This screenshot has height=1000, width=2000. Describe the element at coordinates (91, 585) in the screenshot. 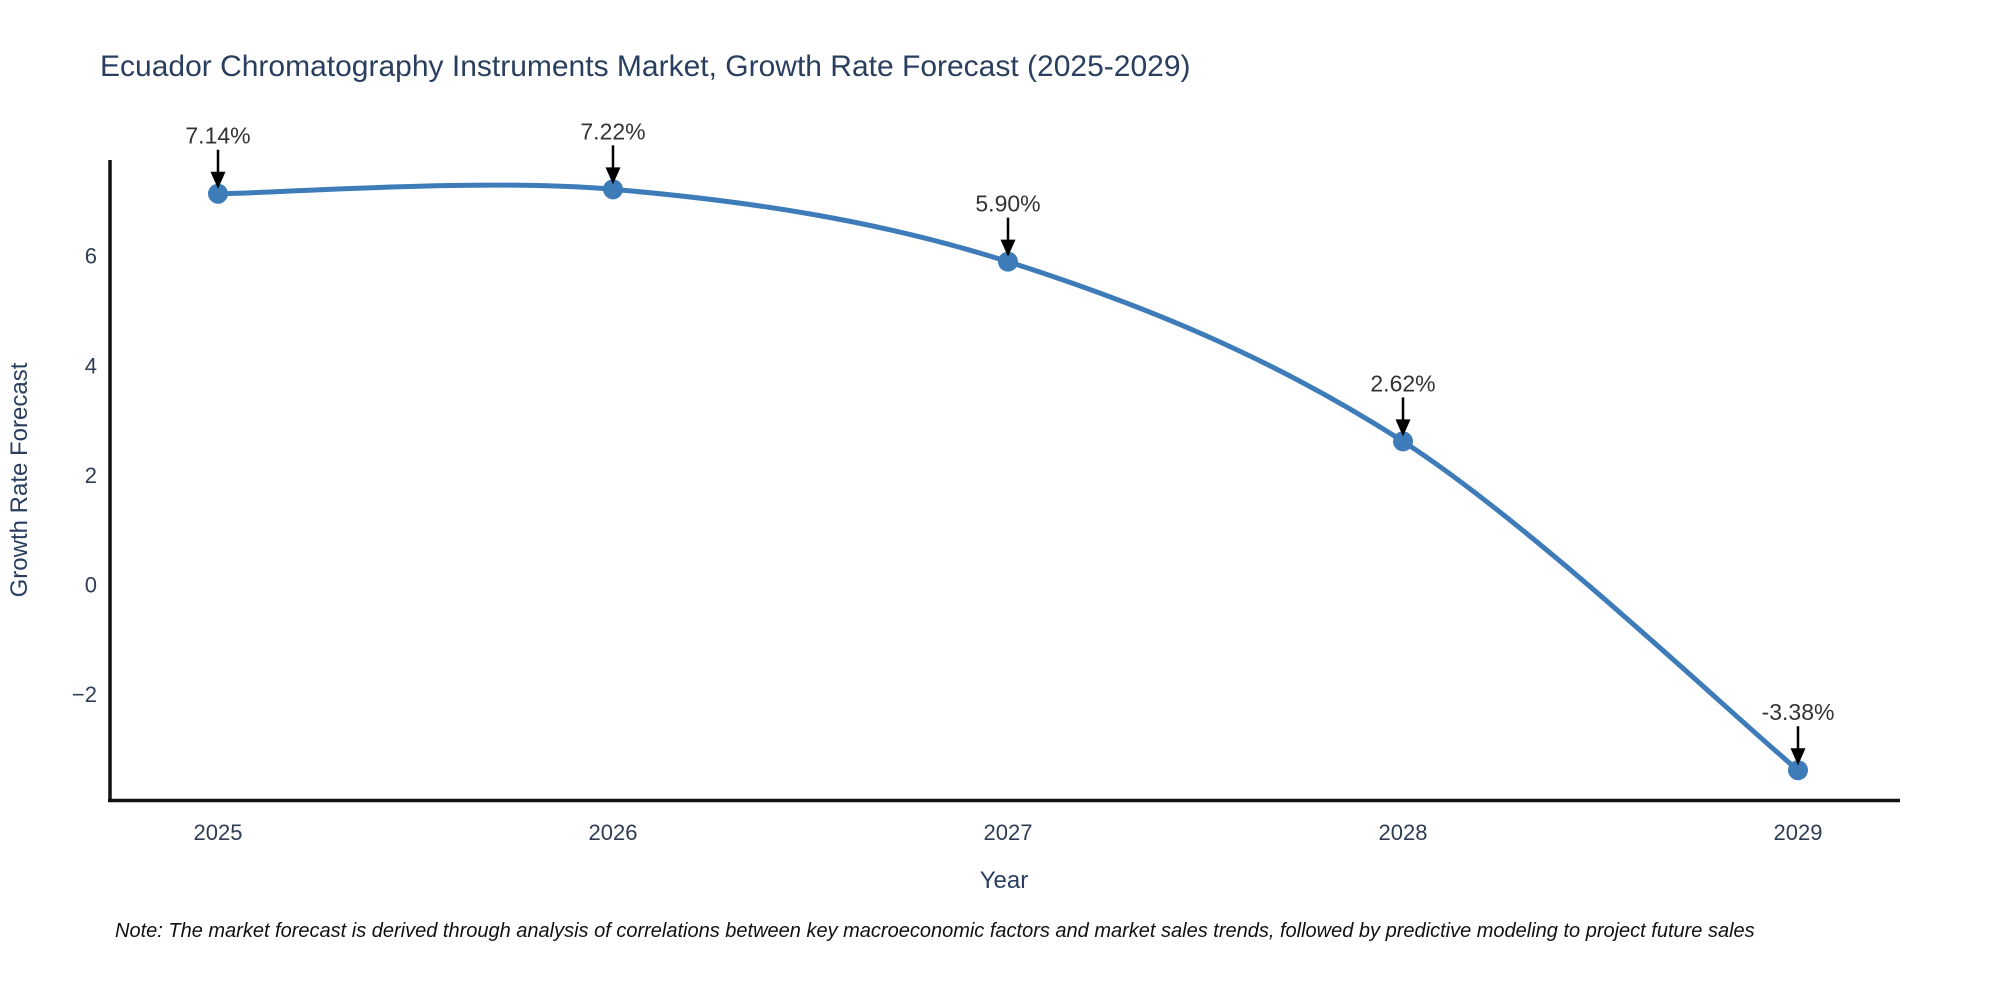

I see `y-tick-label: 0` at that location.